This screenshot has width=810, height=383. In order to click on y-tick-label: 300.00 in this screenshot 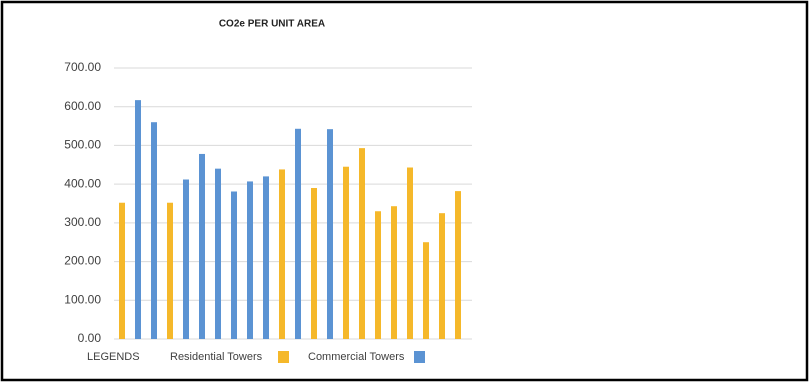, I will do `click(82, 222)`.